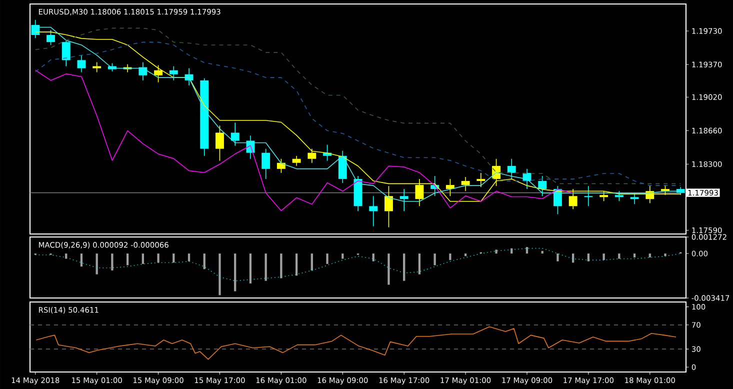  What do you see at coordinates (356, 343) in the screenshot?
I see `line-series` at bounding box center [356, 343].